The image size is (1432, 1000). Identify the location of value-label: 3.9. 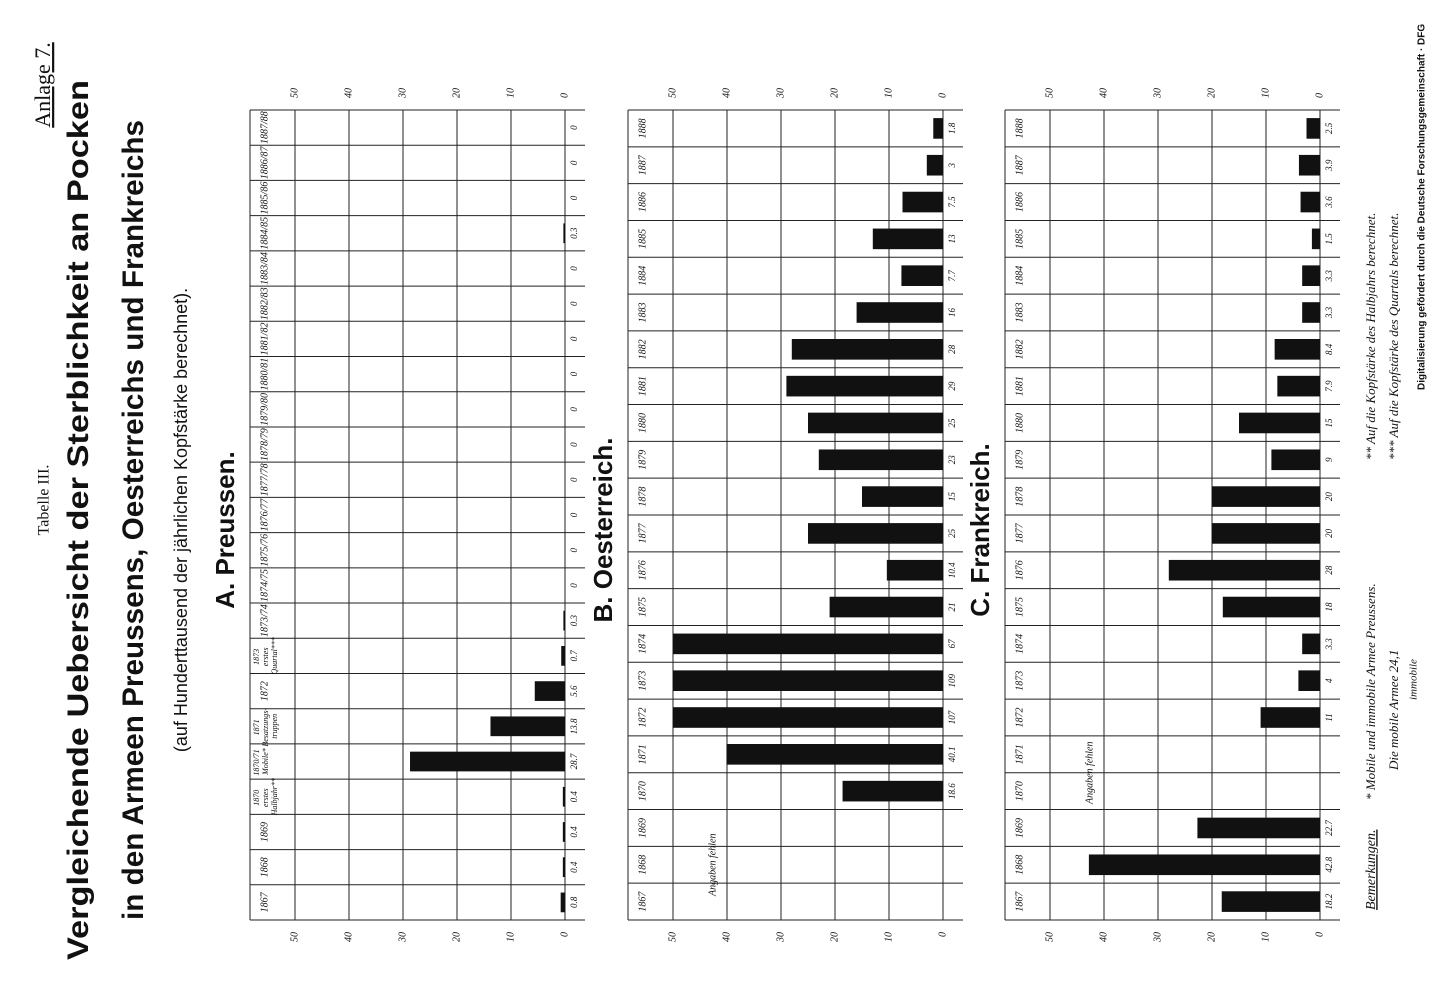
(1329, 165).